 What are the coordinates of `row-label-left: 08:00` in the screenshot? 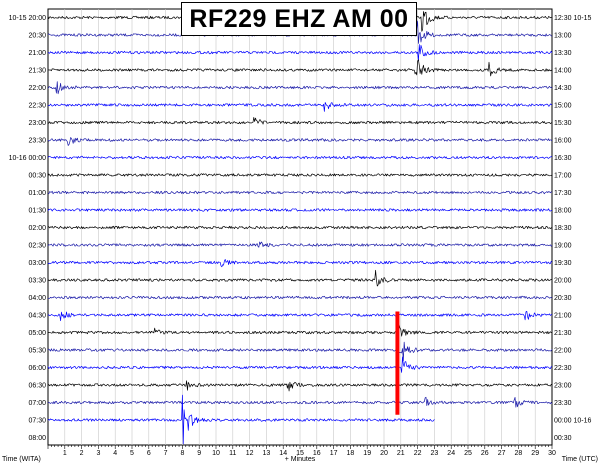 It's located at (37, 438).